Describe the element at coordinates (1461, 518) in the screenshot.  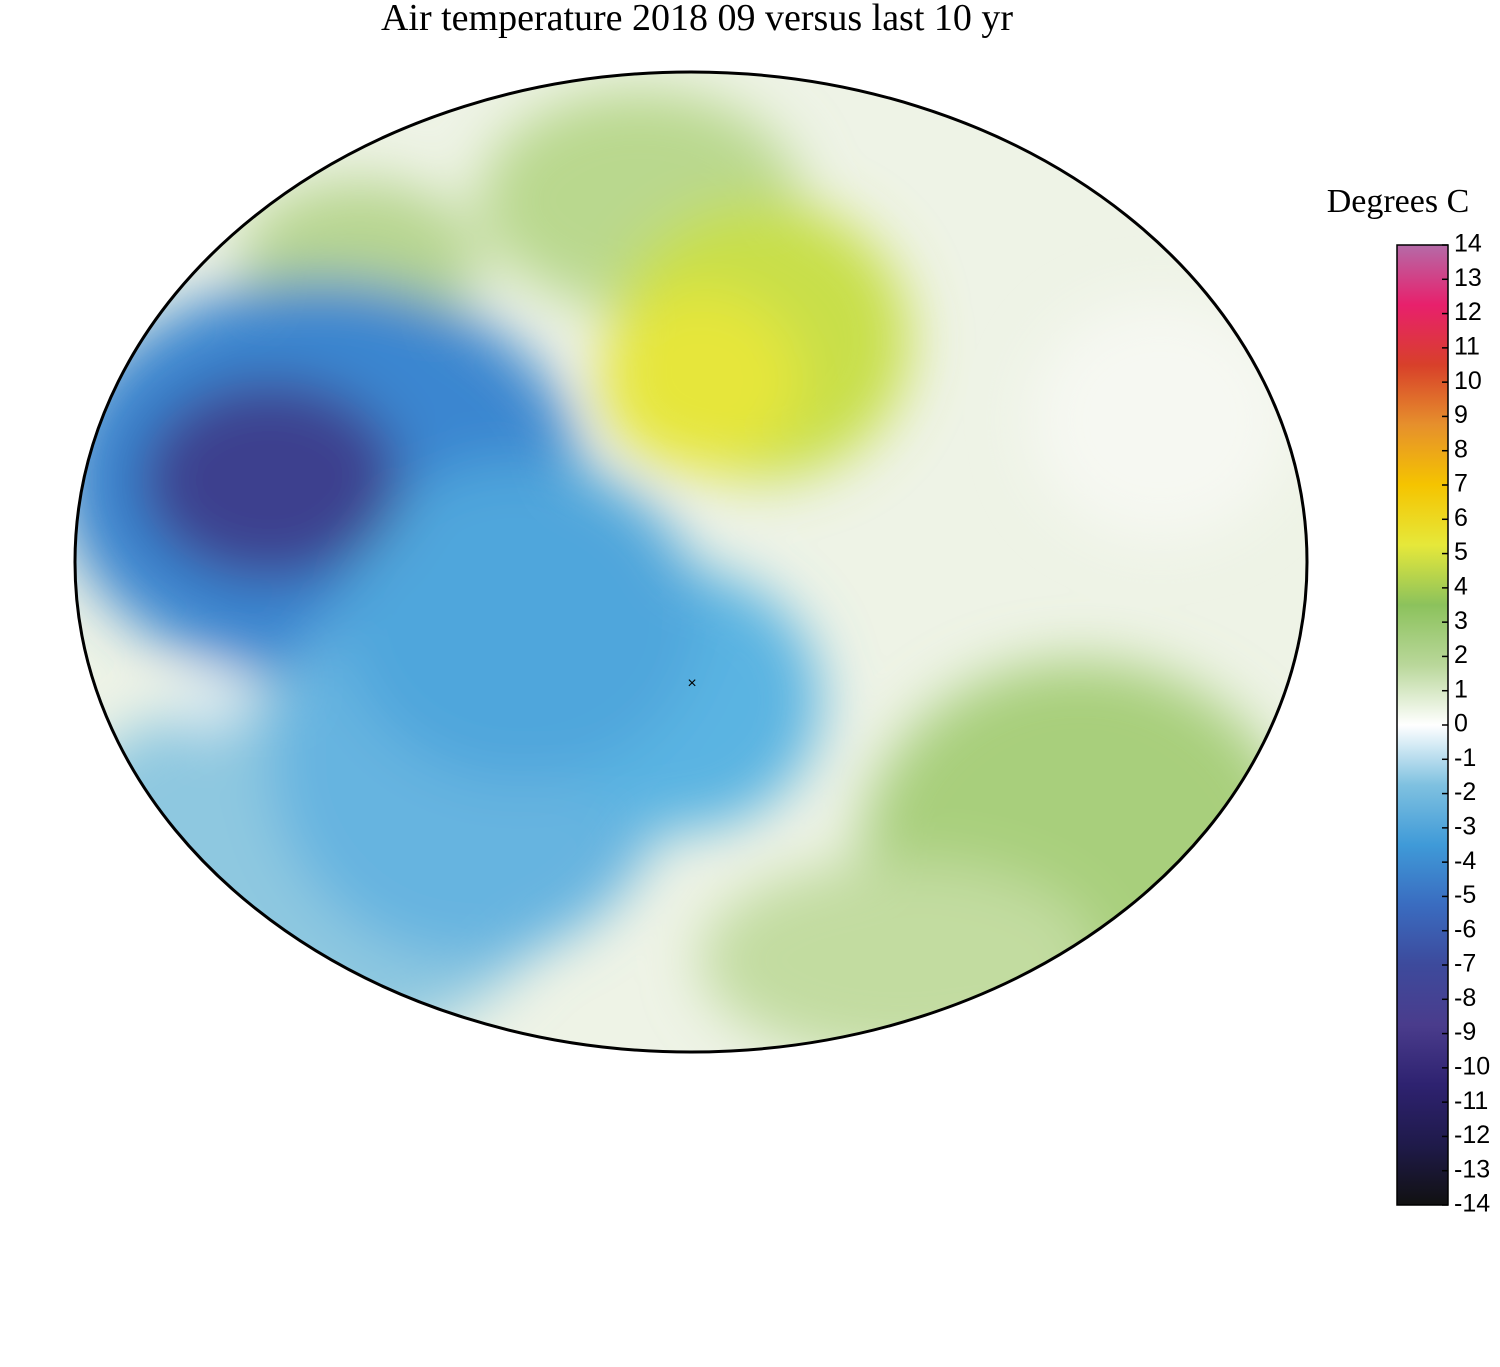
I see `colorbar-tick-label: 6` at that location.